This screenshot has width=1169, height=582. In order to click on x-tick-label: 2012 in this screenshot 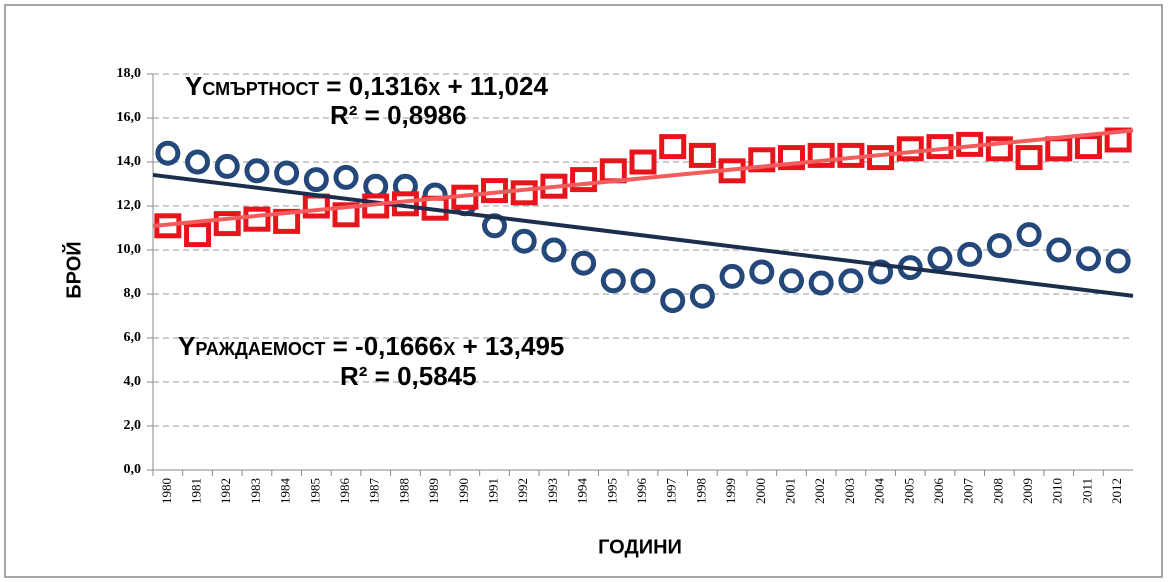, I will do `click(1116, 491)`.